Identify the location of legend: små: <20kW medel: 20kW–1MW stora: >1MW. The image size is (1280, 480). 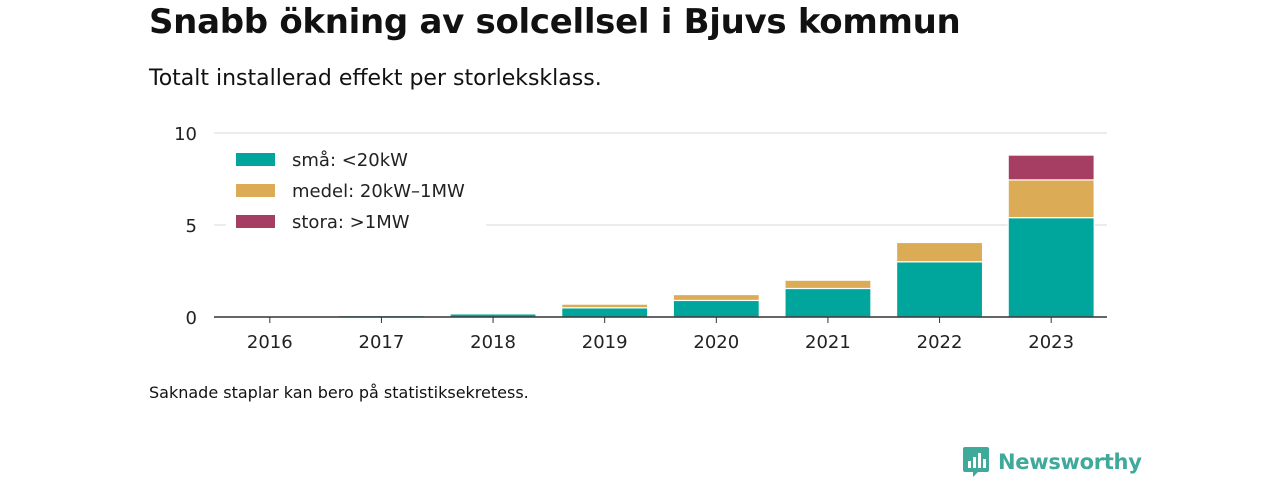
(356, 192).